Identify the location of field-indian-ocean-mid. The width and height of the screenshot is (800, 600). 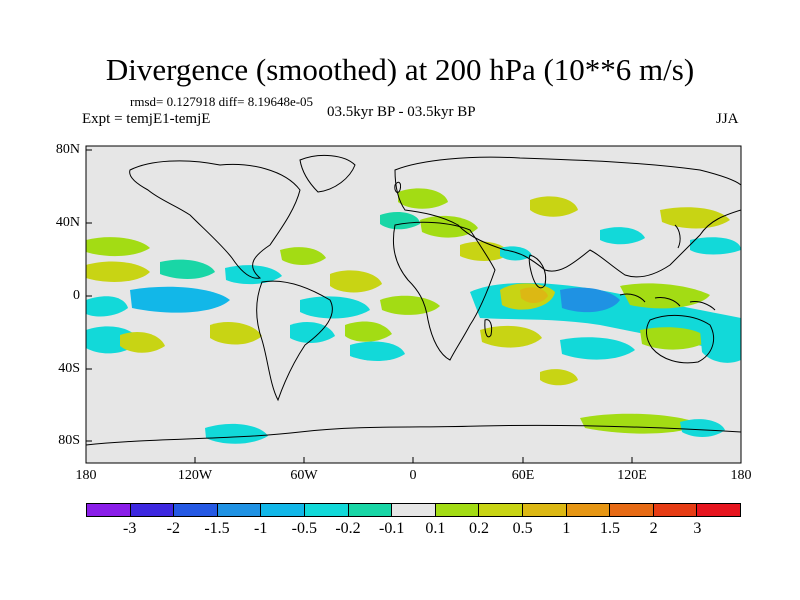
(590, 300).